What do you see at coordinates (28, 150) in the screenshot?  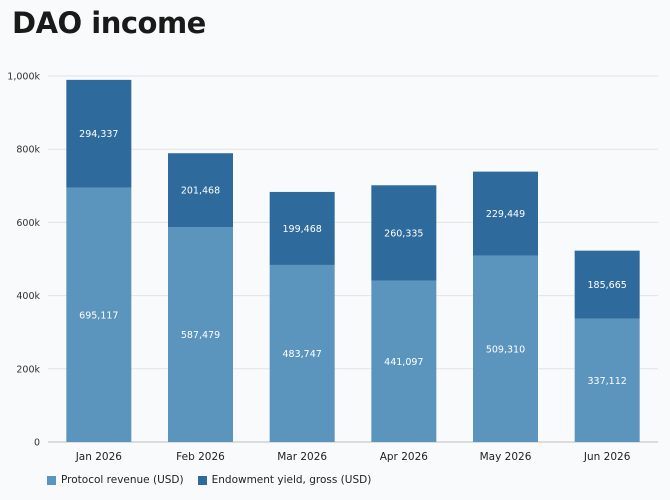 I see `y-tick-label: 800k` at bounding box center [28, 150].